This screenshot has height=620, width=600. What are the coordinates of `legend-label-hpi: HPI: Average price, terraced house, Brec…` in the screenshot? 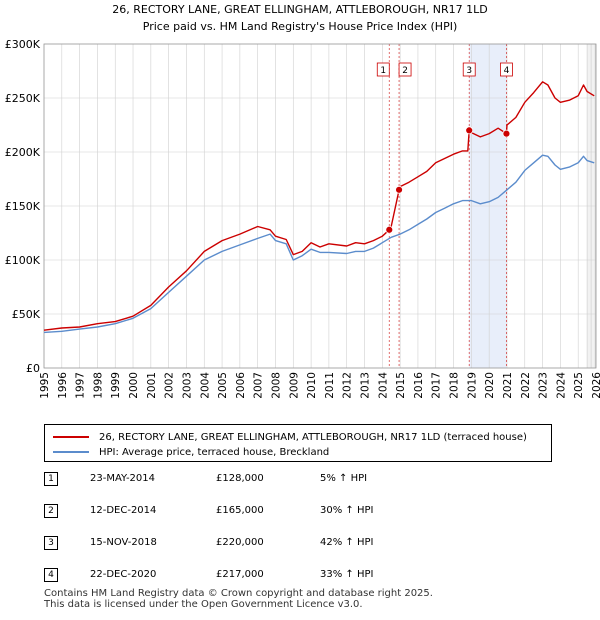 It's located at (214, 452).